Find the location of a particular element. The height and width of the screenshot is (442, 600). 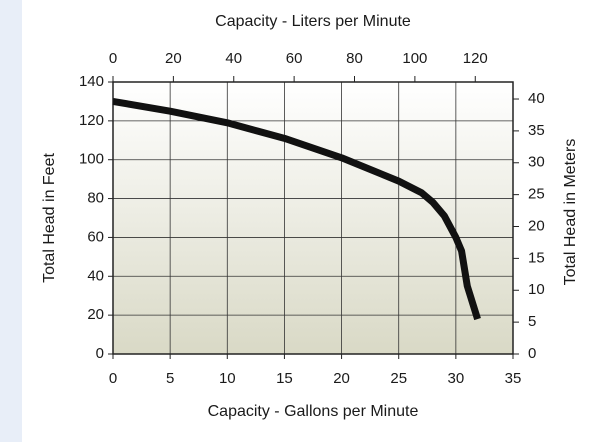

x-tick-label: 10 is located at coordinates (227, 378).